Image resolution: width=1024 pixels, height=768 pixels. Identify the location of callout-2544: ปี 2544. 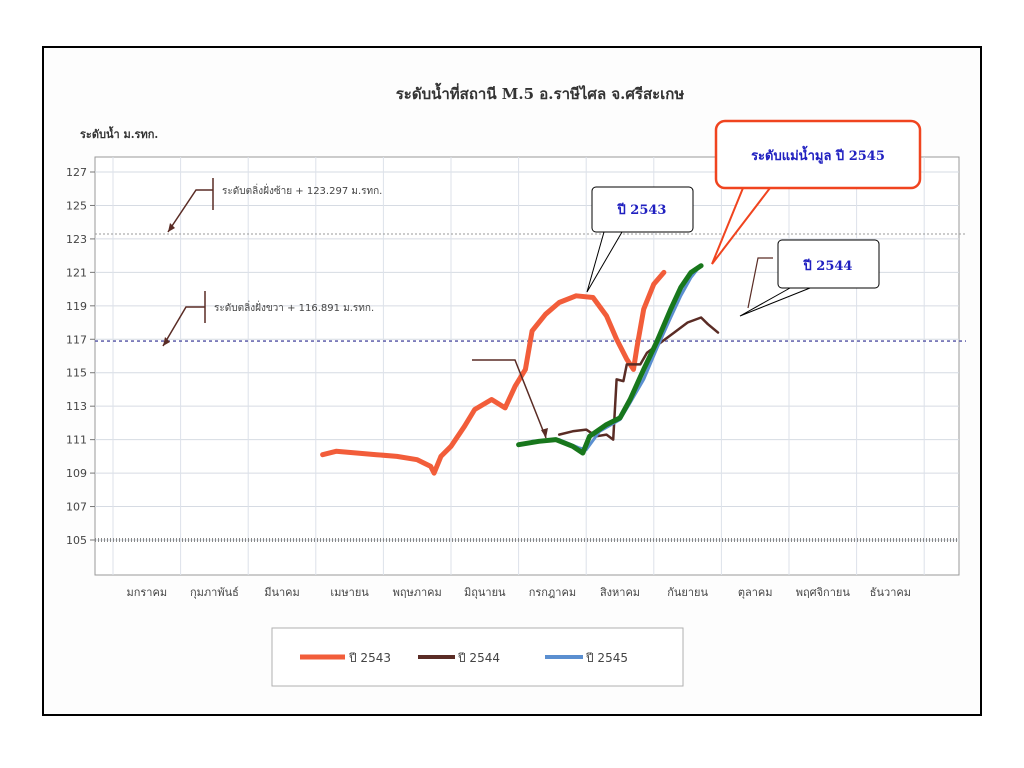
(809, 278).